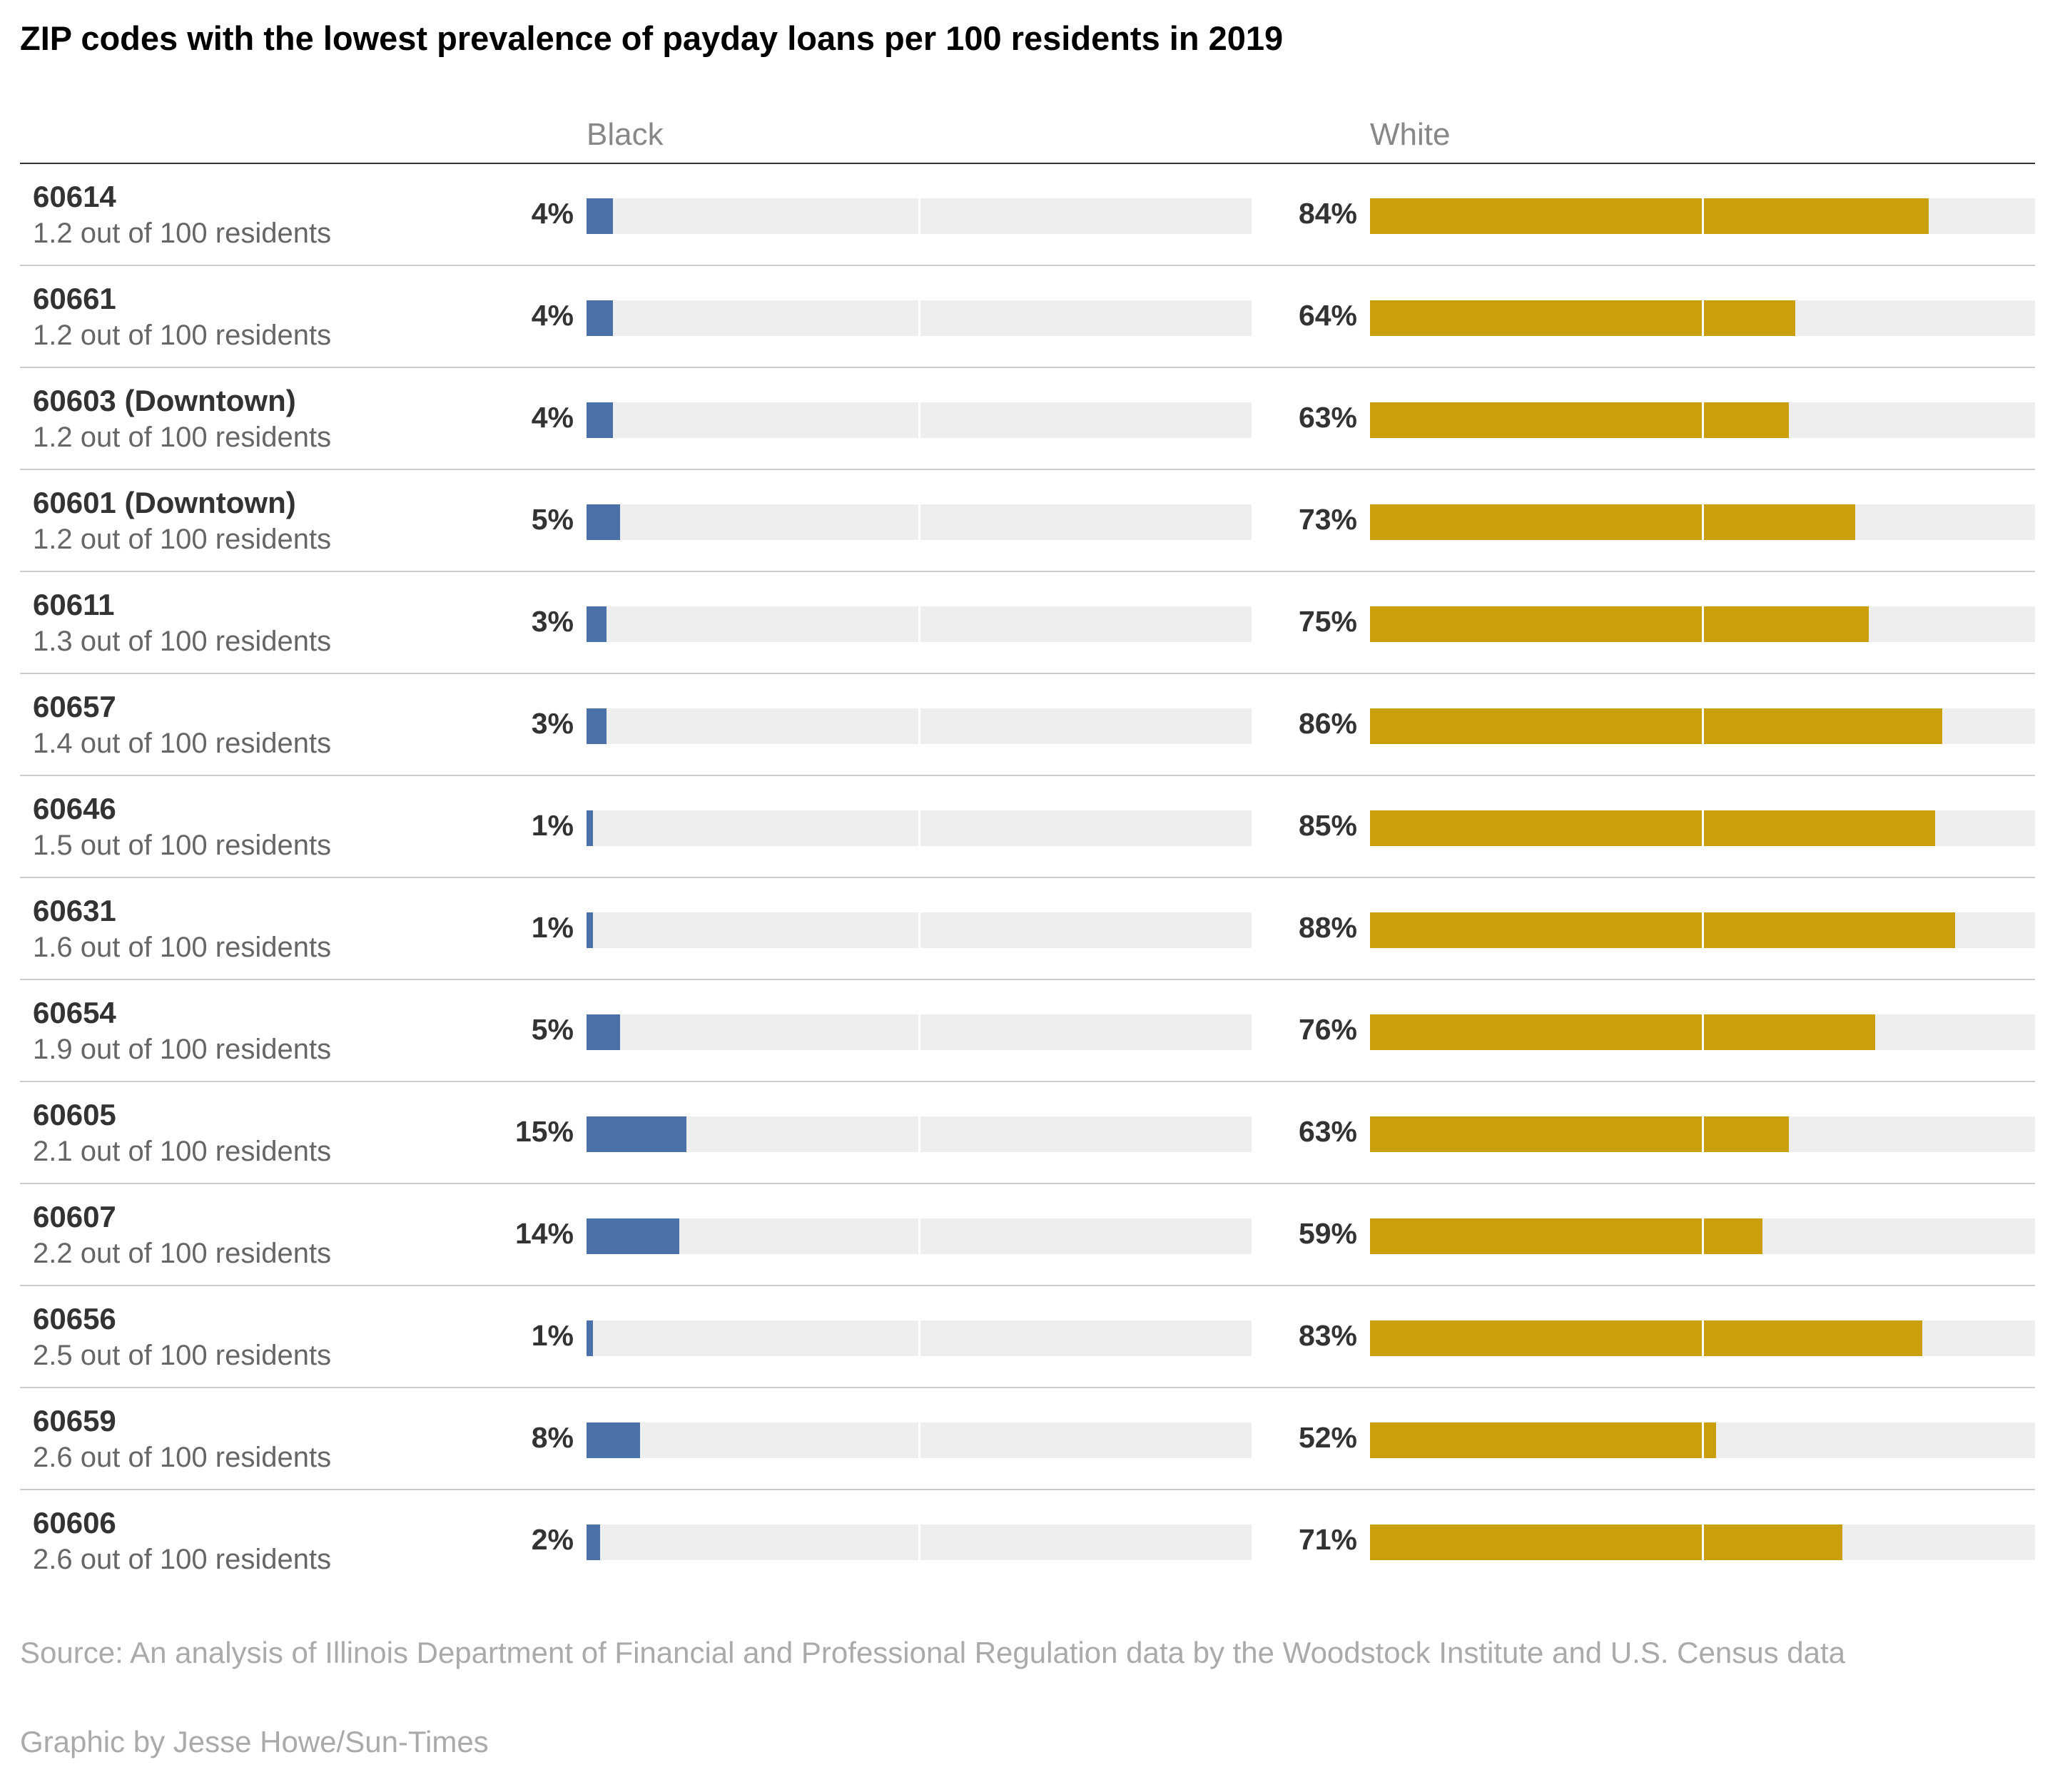 This screenshot has width=2055, height=1792. I want to click on table-row: 60659 2.6 out of 100 residents 8% 52%, so click(1027, 1439).